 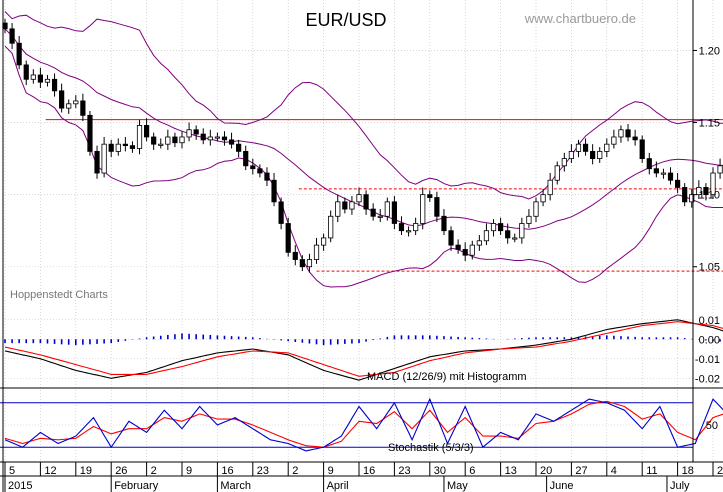 I want to click on chart-title: EUR/USD, so click(x=345, y=20).